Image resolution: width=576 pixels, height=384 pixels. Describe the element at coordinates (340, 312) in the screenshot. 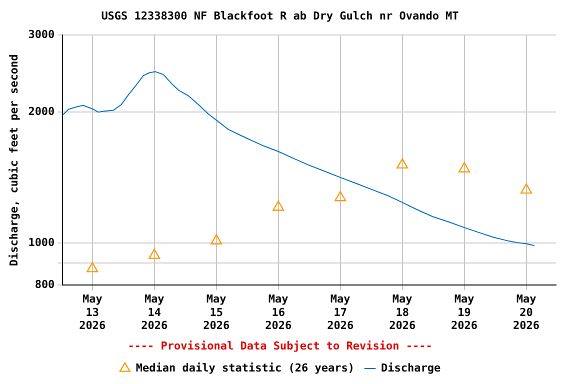

I see `x-tick-label: May 17 2026` at that location.